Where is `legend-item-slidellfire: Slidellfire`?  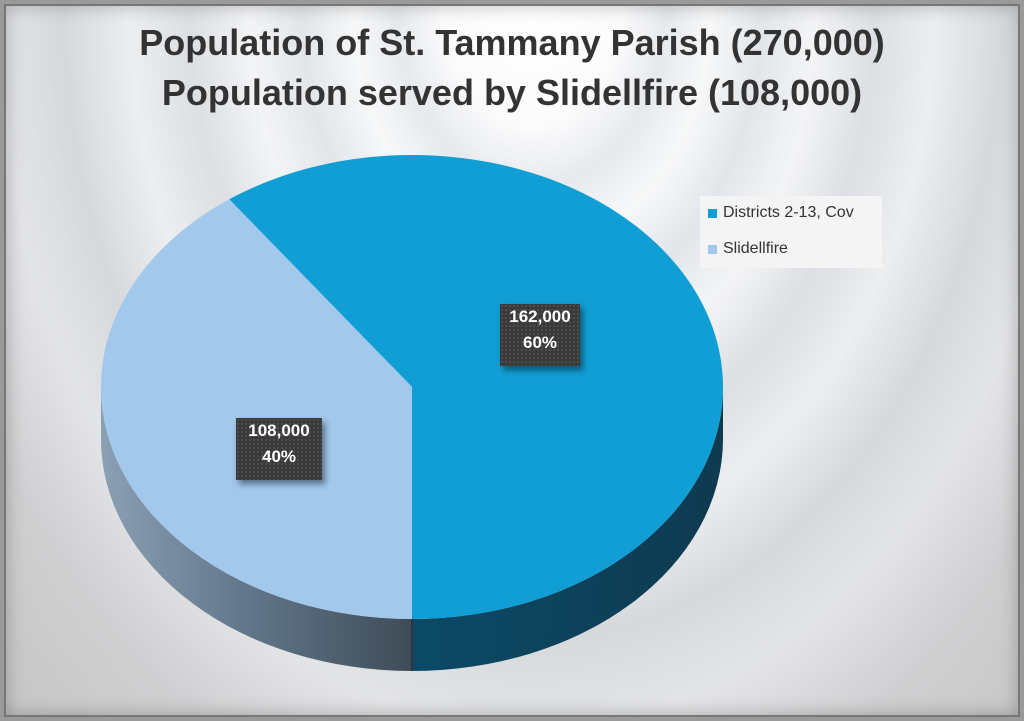 legend-item-slidellfire: Slidellfire is located at coordinates (748, 249).